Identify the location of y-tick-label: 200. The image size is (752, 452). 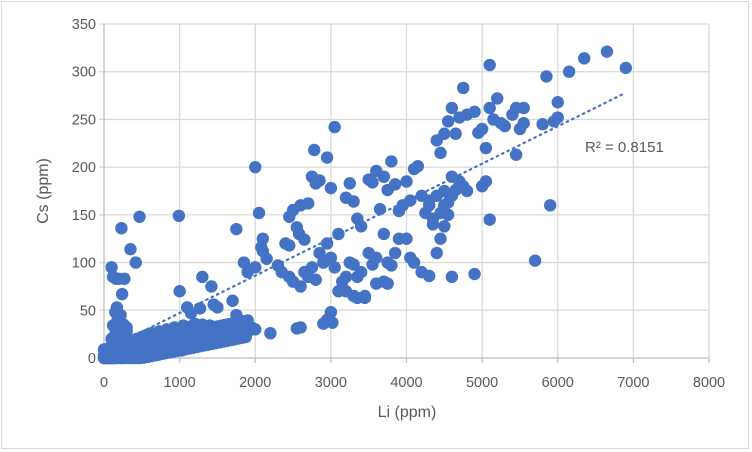
(84, 168).